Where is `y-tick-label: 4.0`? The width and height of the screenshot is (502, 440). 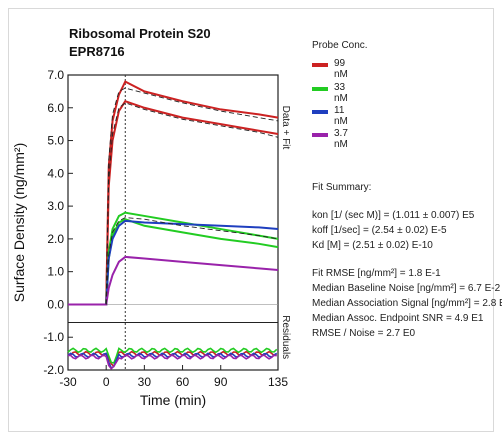
y-tick-label: 4.0 is located at coordinates (55, 173).